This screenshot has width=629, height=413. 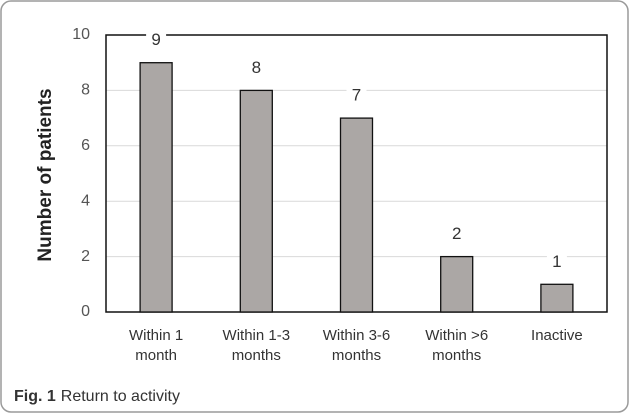 What do you see at coordinates (45, 174) in the screenshot?
I see `y-axis-label: Number of patients` at bounding box center [45, 174].